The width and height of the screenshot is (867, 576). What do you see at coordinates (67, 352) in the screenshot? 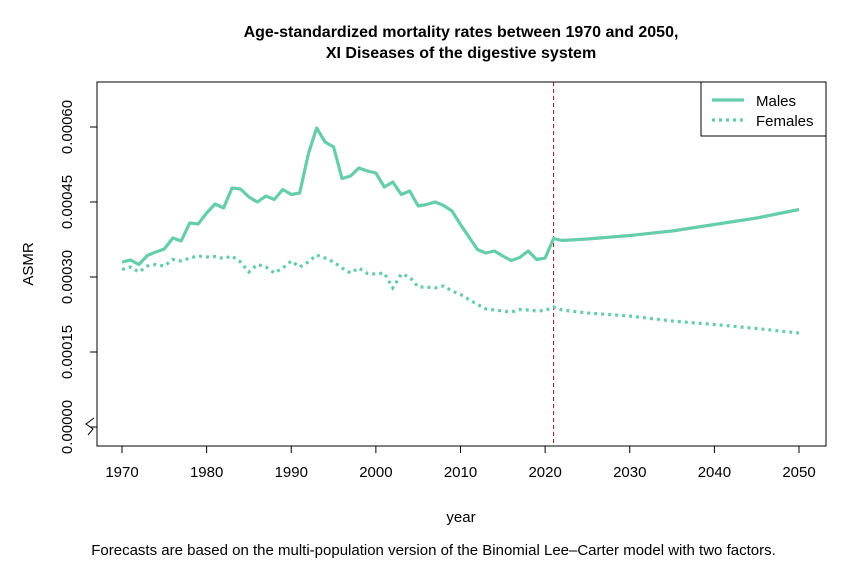
I see `y-tick-label: 0.00015` at bounding box center [67, 352].